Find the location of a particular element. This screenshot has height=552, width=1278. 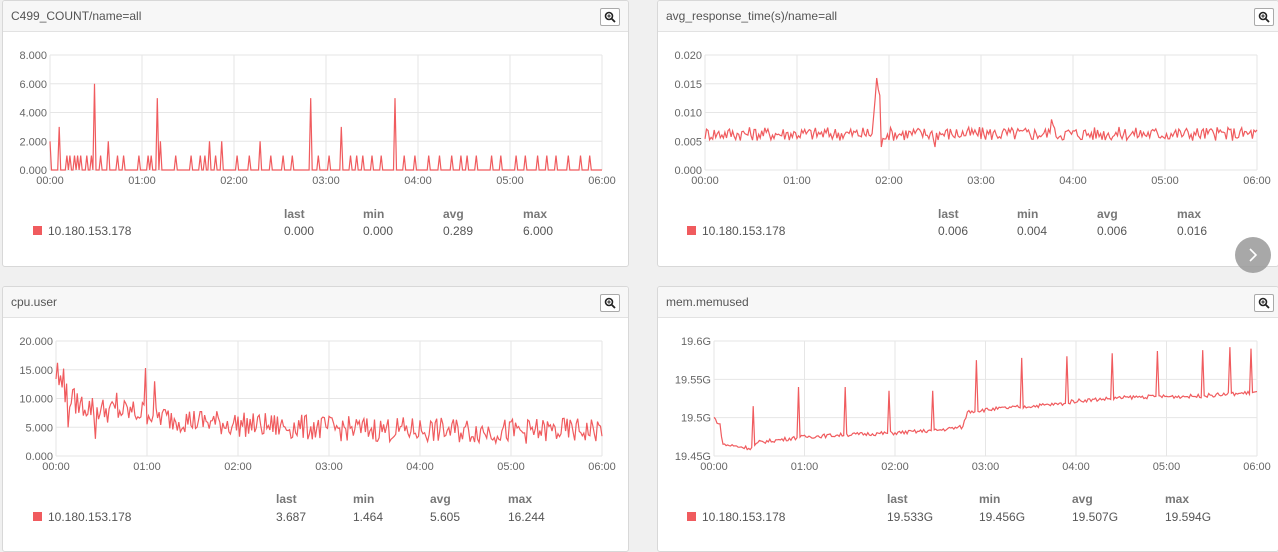

legend-min: 1.464 is located at coordinates (368, 517).